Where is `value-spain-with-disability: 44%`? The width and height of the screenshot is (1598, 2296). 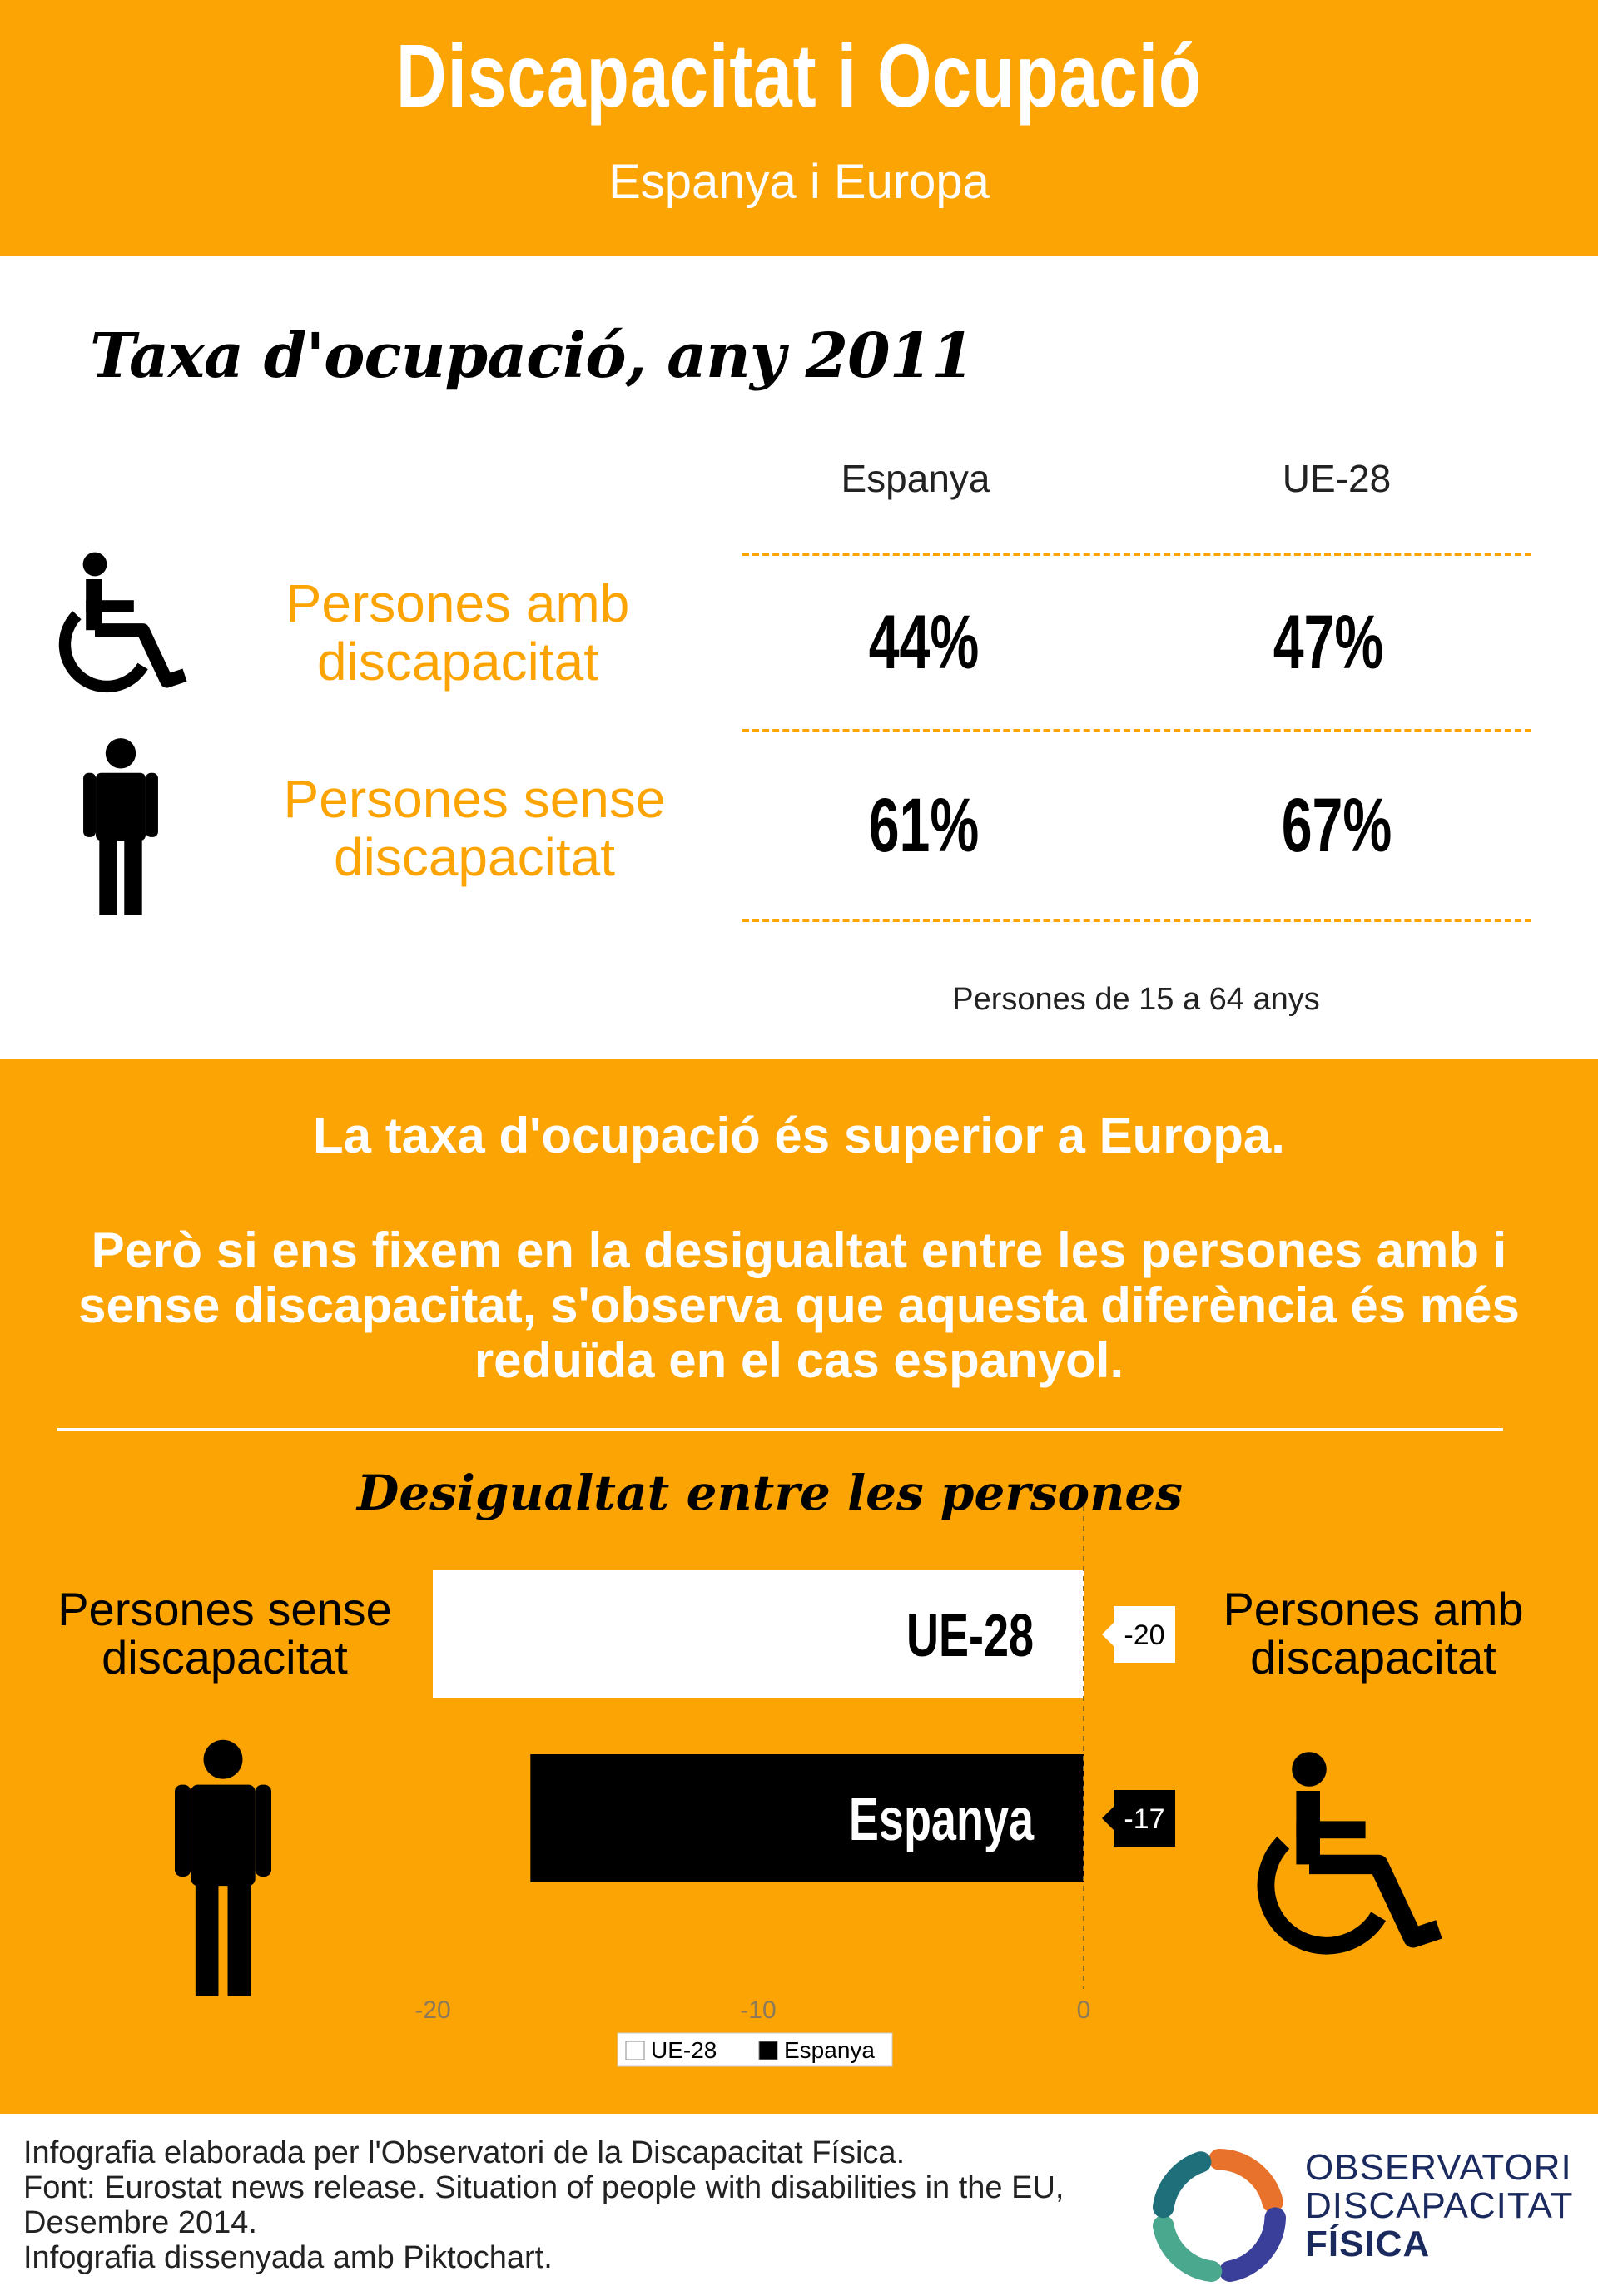 value-spain-with-disability: 44% is located at coordinates (924, 642).